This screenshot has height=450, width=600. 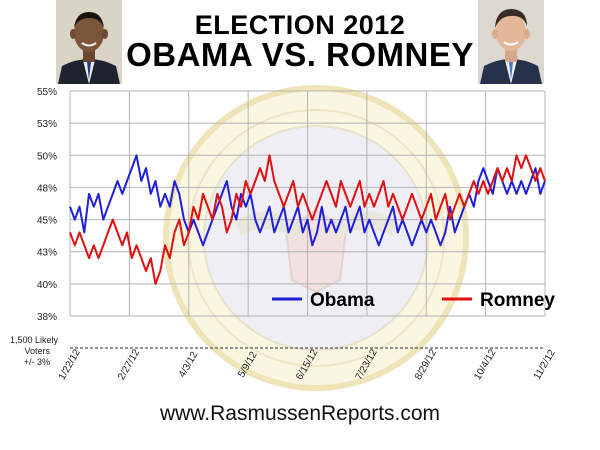 I want to click on obama-portrait-icon, so click(x=89, y=42).